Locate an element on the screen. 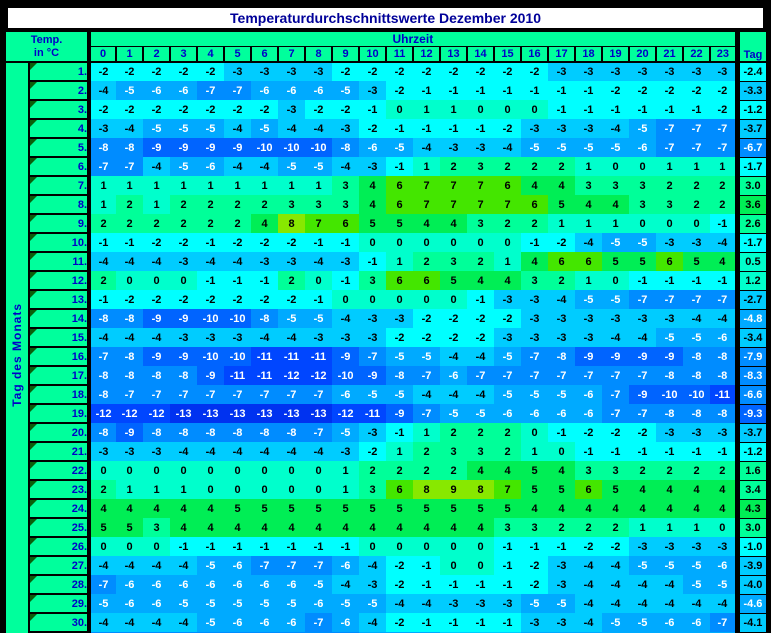 The width and height of the screenshot is (771, 633). row-label-day: 25. is located at coordinates (60, 528).